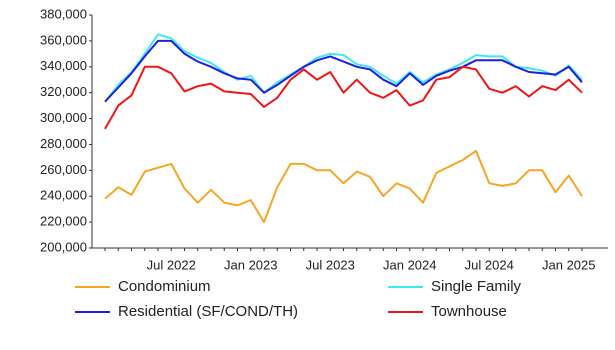 This screenshot has height=350, width=615. I want to click on x-tick-label: Jan 2024, so click(410, 264).